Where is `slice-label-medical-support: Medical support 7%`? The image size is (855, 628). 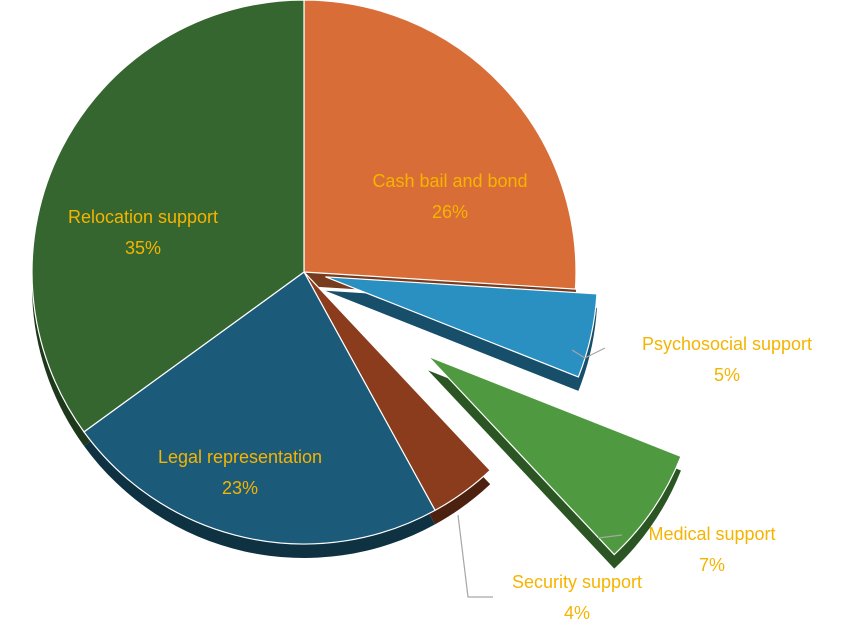 slice-label-medical-support: Medical support 7% is located at coordinates (711, 549).